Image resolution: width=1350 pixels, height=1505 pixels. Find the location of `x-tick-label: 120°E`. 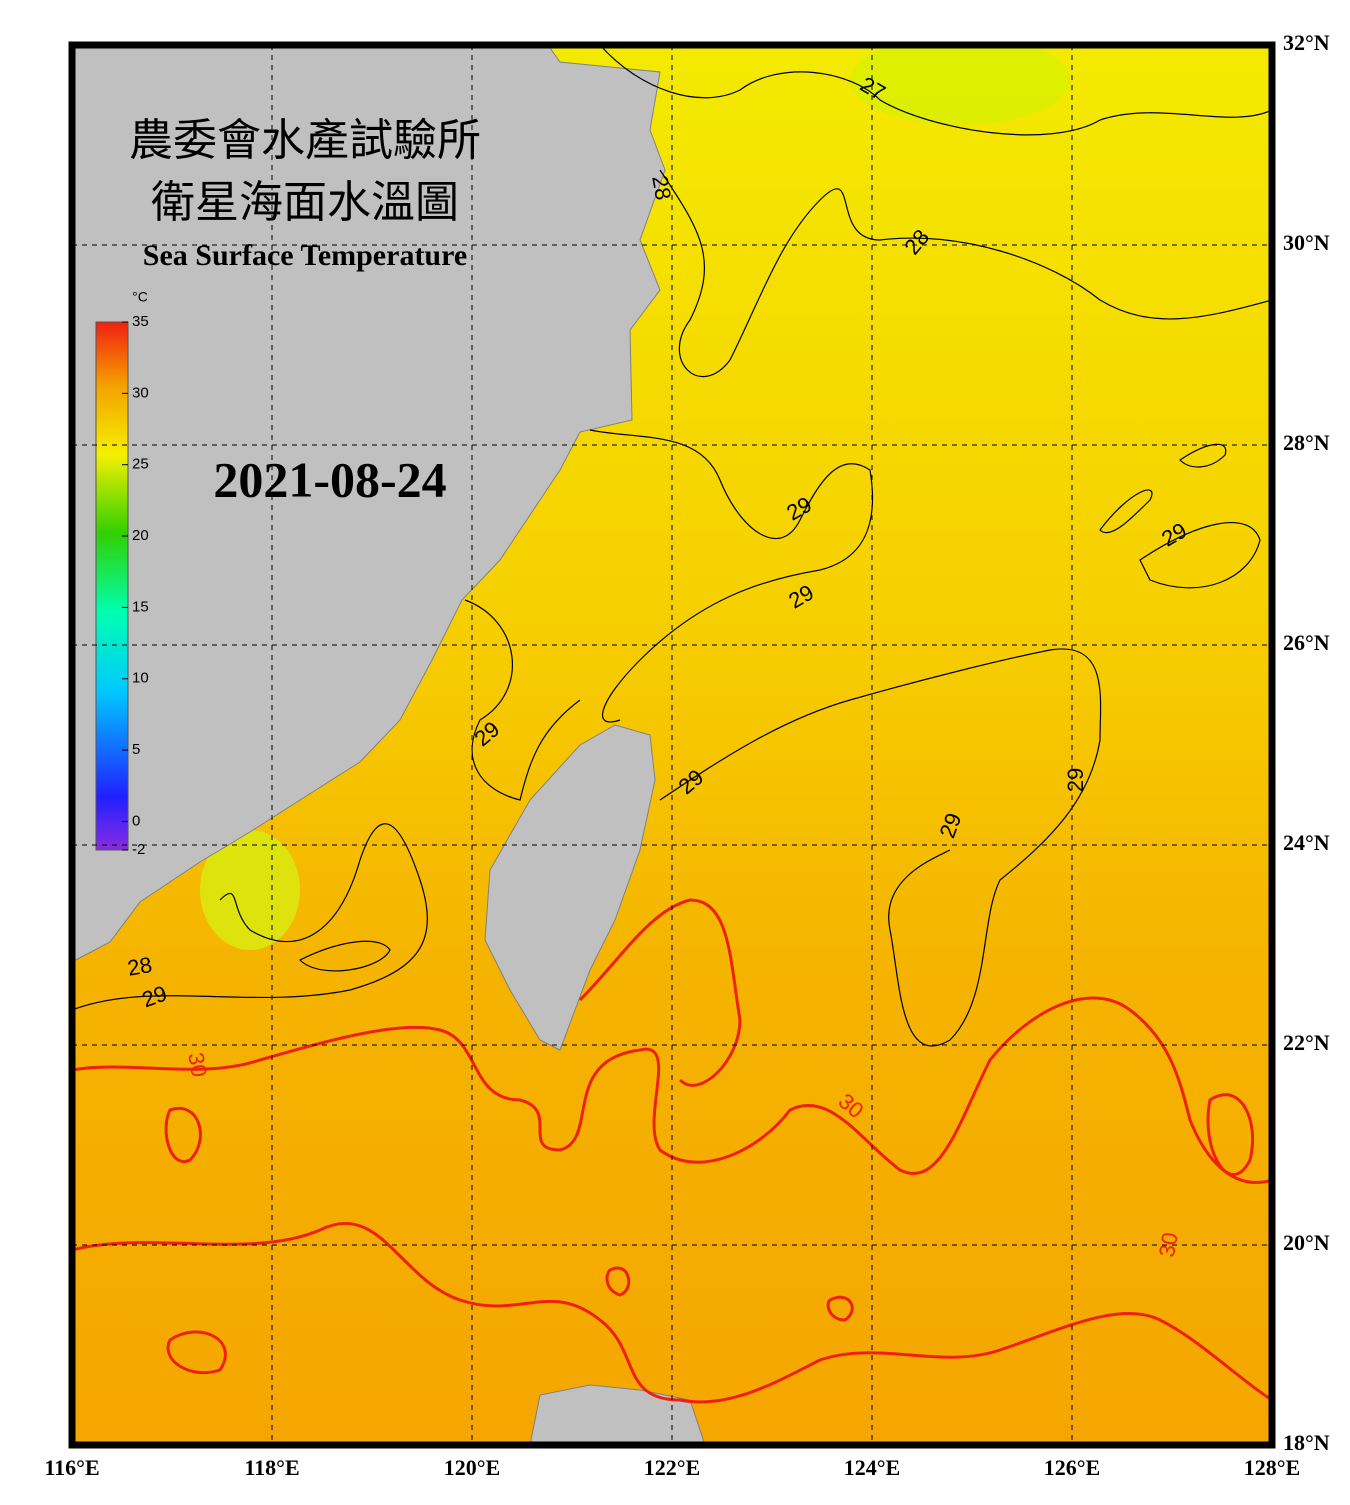

x-tick-label: 120°E is located at coordinates (472, 1467).